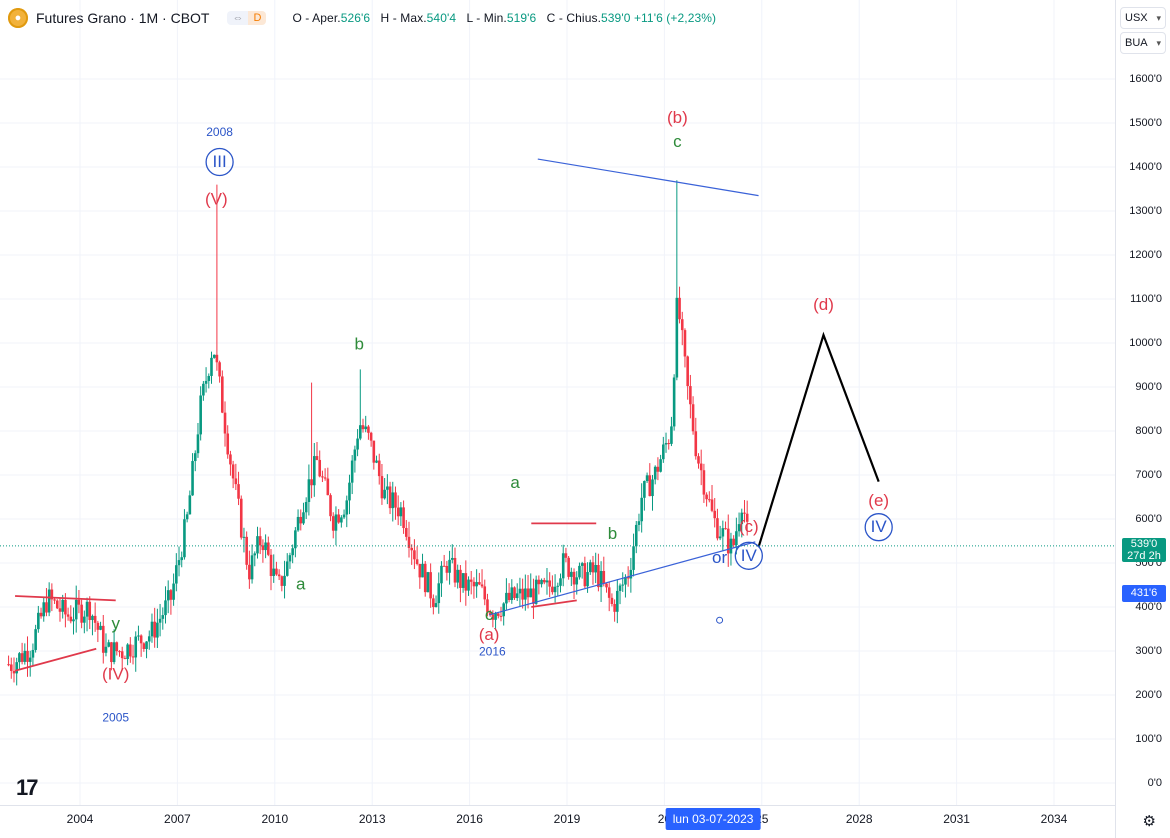  Describe the element at coordinates (1054, 819) in the screenshot. I see `x-tick-label: 2034` at that location.